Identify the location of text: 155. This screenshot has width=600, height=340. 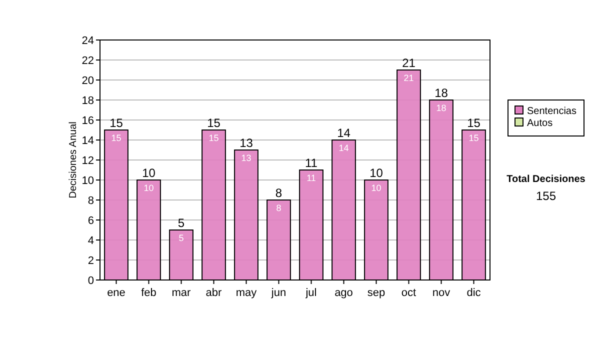
(546, 196).